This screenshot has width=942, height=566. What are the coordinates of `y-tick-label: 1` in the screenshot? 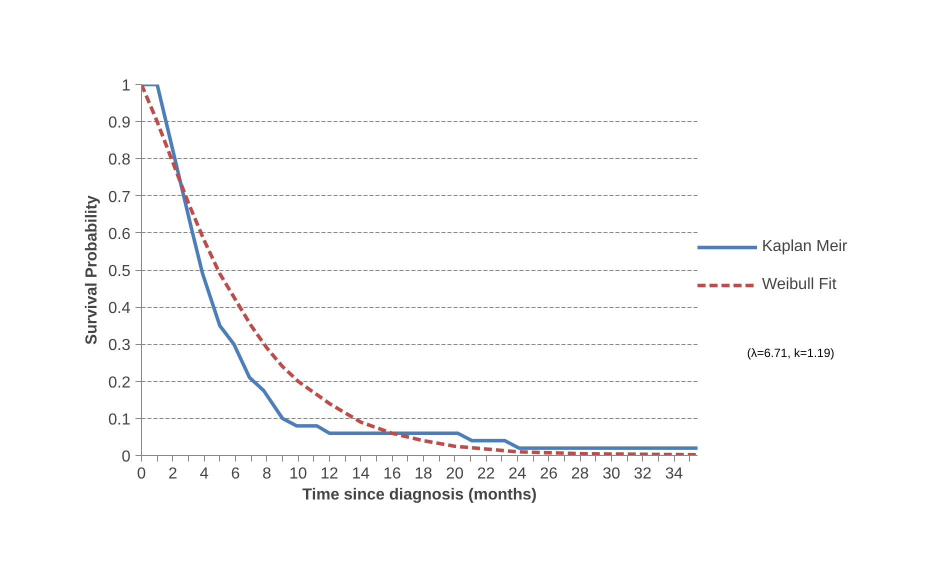 It's located at (126, 86).